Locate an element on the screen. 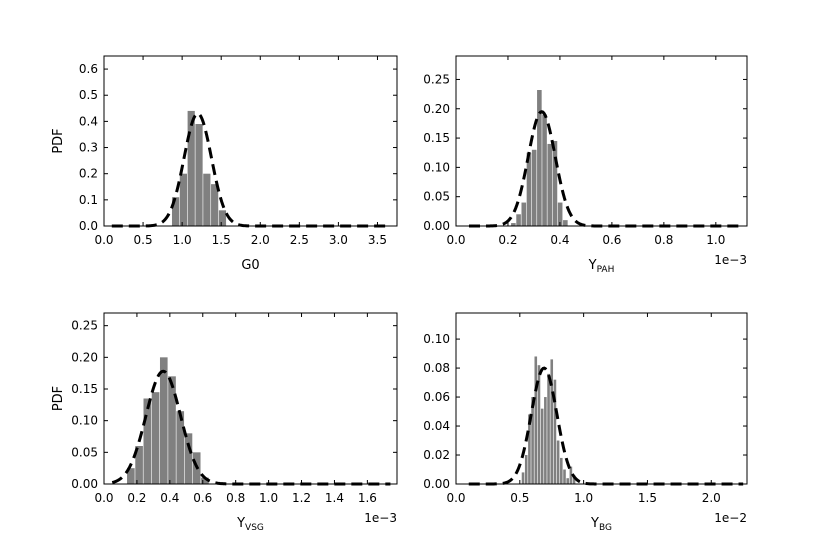 This screenshot has height=554, width=830. x-tick-label: 1.6 is located at coordinates (367, 498).